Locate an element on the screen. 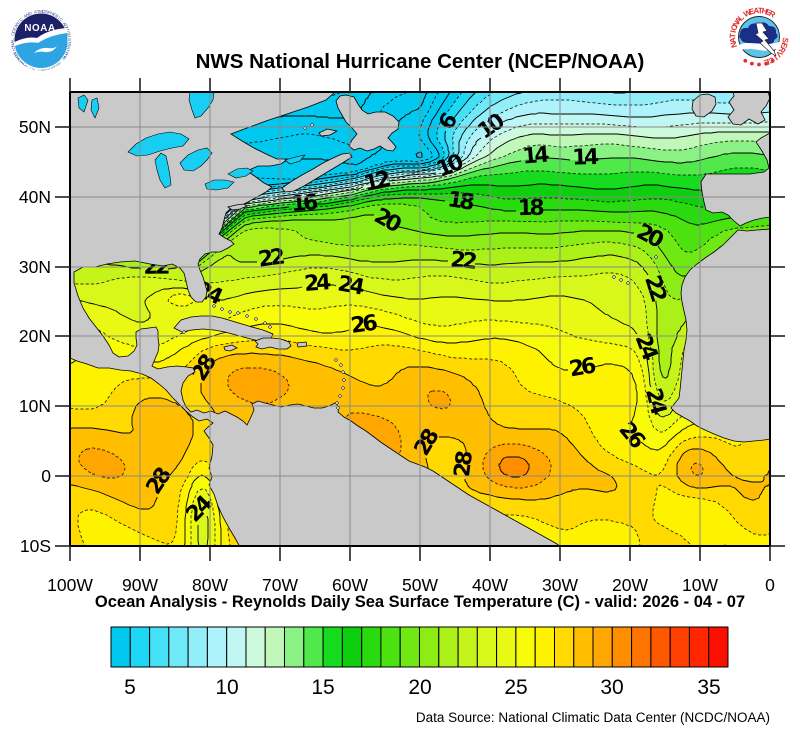 Image resolution: width=800 pixels, height=737 pixels. svg-text: 50N is located at coordinates (35, 127).